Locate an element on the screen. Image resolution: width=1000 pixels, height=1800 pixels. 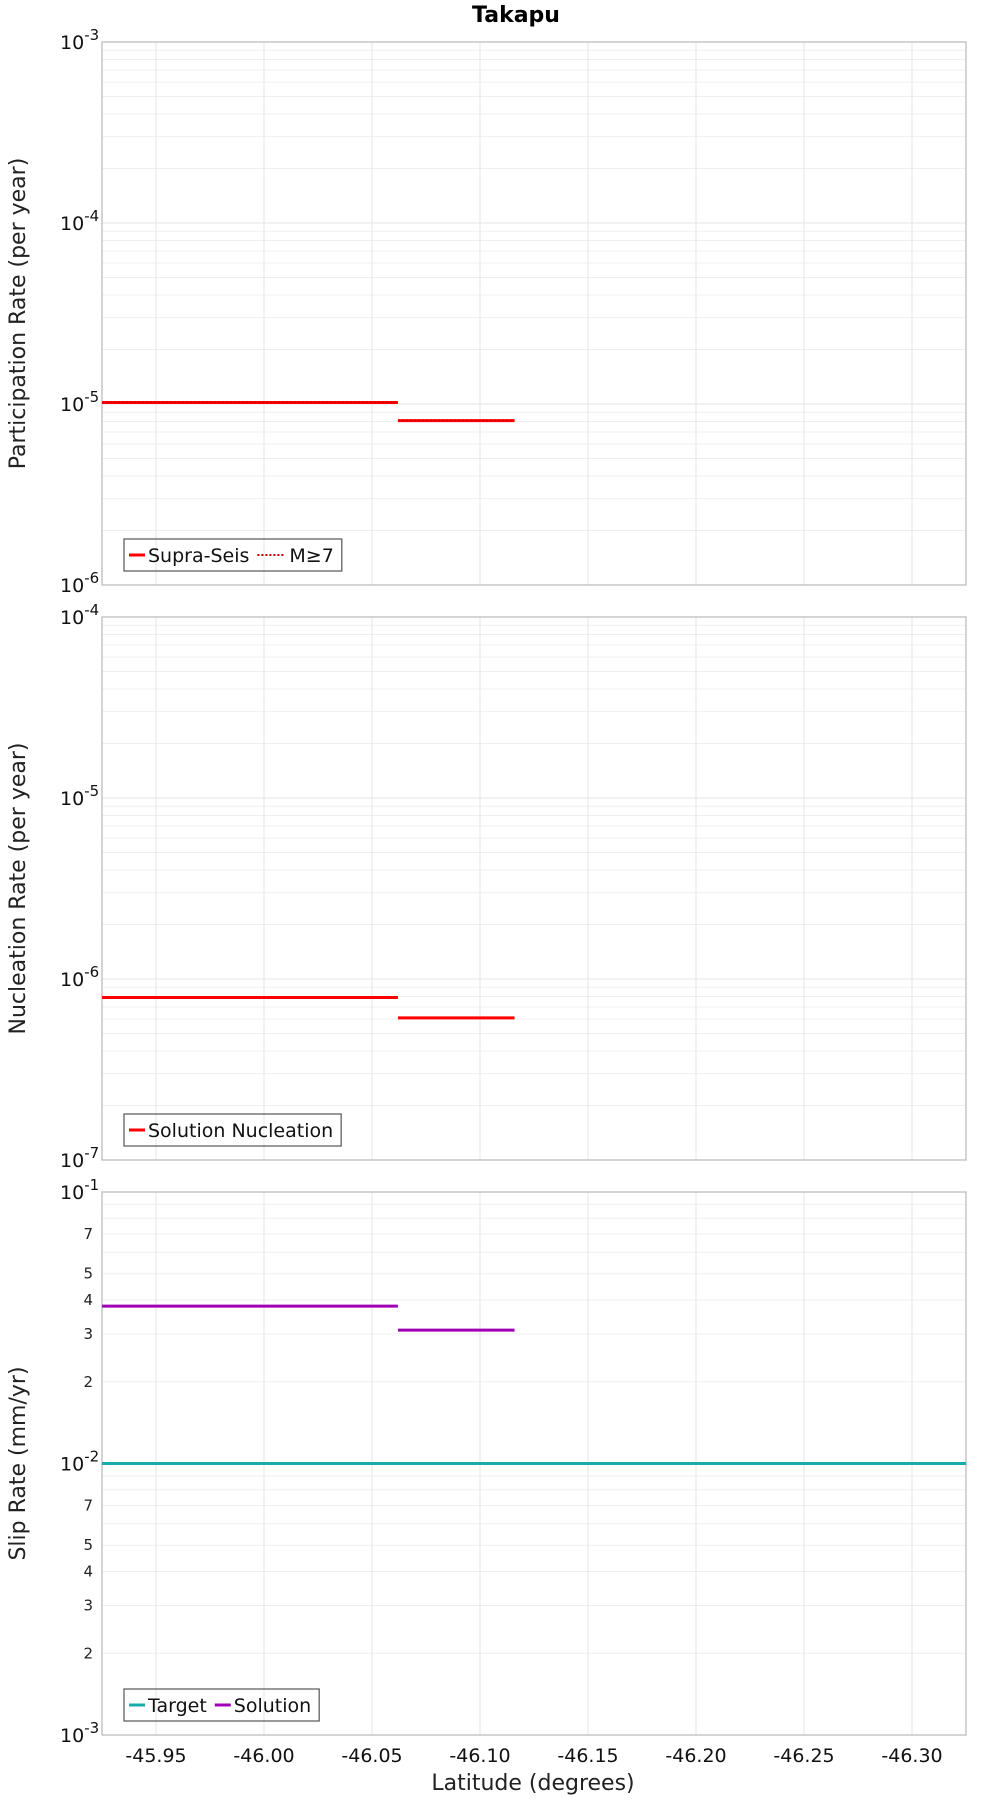
y-axis-title: Participation Rate (per year) is located at coordinates (18, 314).